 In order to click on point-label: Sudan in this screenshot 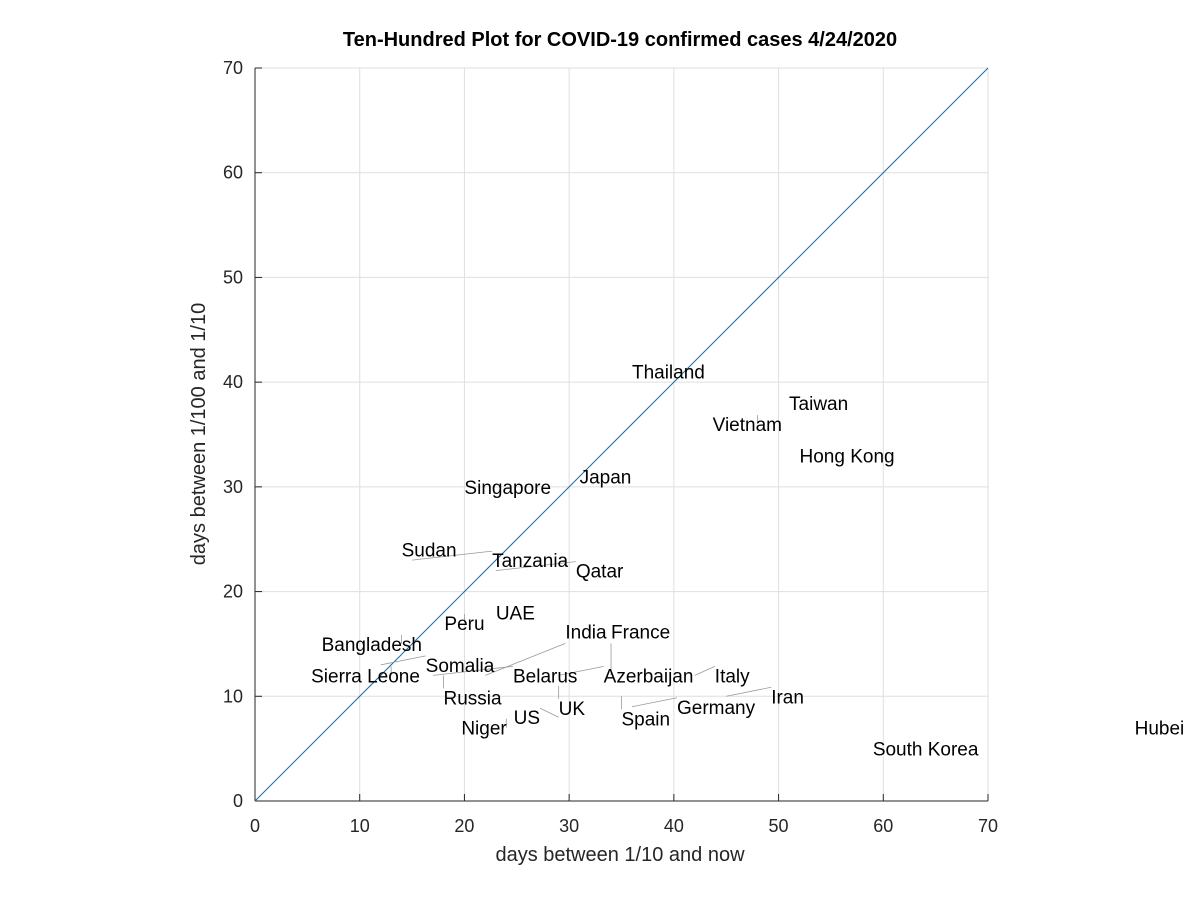, I will do `click(429, 551)`.